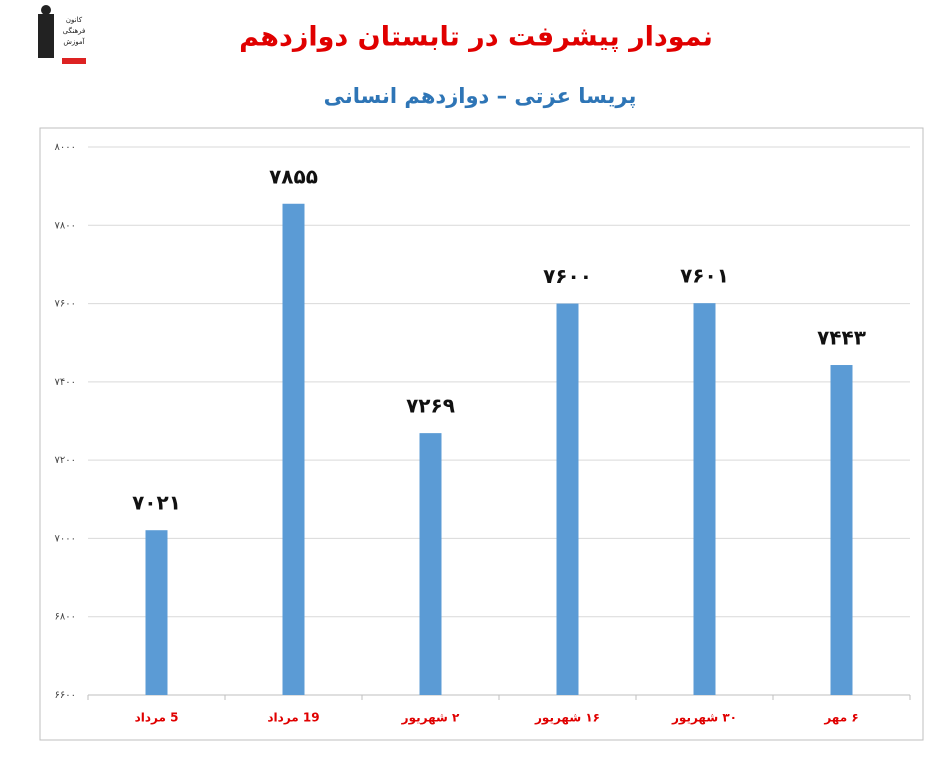 The image size is (947, 765). Describe the element at coordinates (156, 503) in the screenshot. I see `value-label: ۷۰۲۱` at that location.